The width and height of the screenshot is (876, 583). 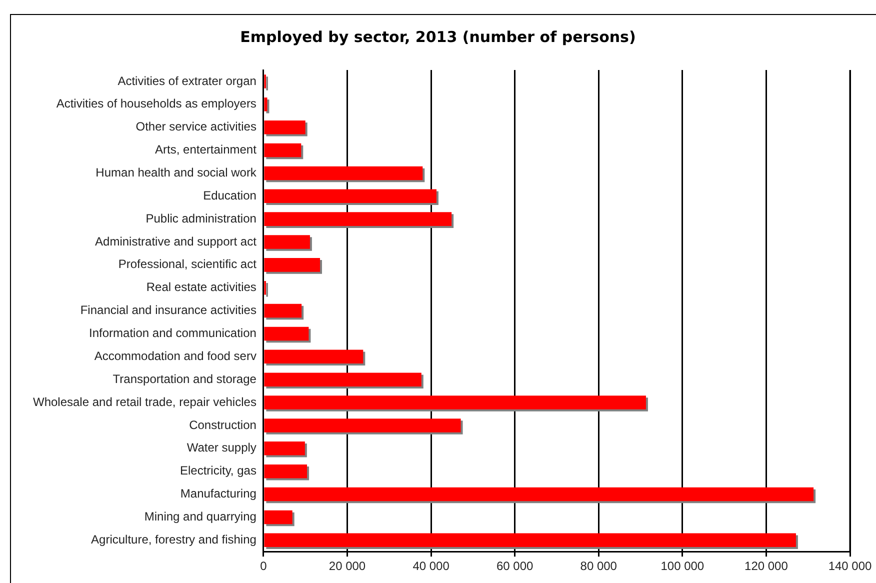 I want to click on y-tick-label: Transportation and storage, so click(x=184, y=379).